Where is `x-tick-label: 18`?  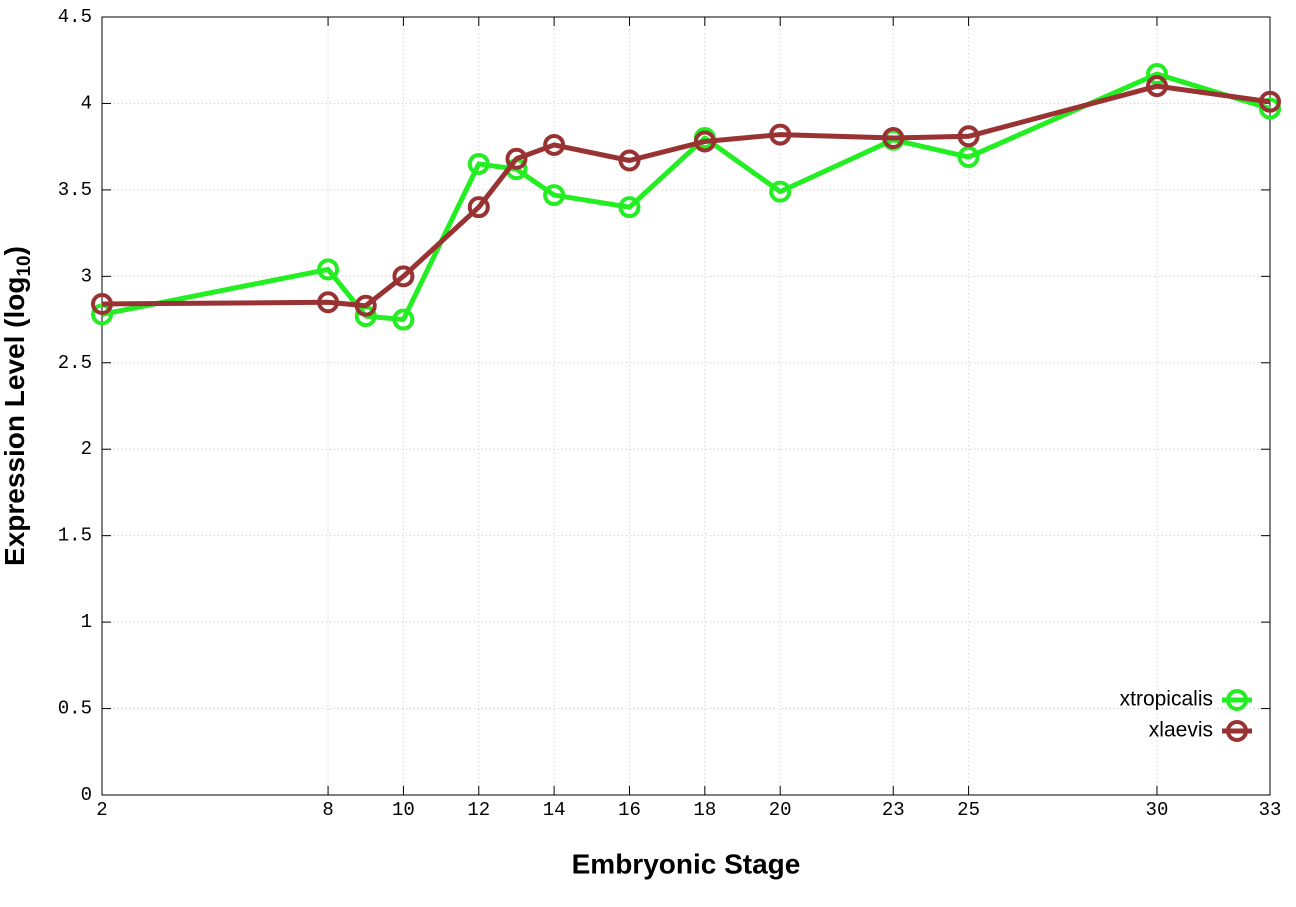 x-tick-label: 18 is located at coordinates (704, 810).